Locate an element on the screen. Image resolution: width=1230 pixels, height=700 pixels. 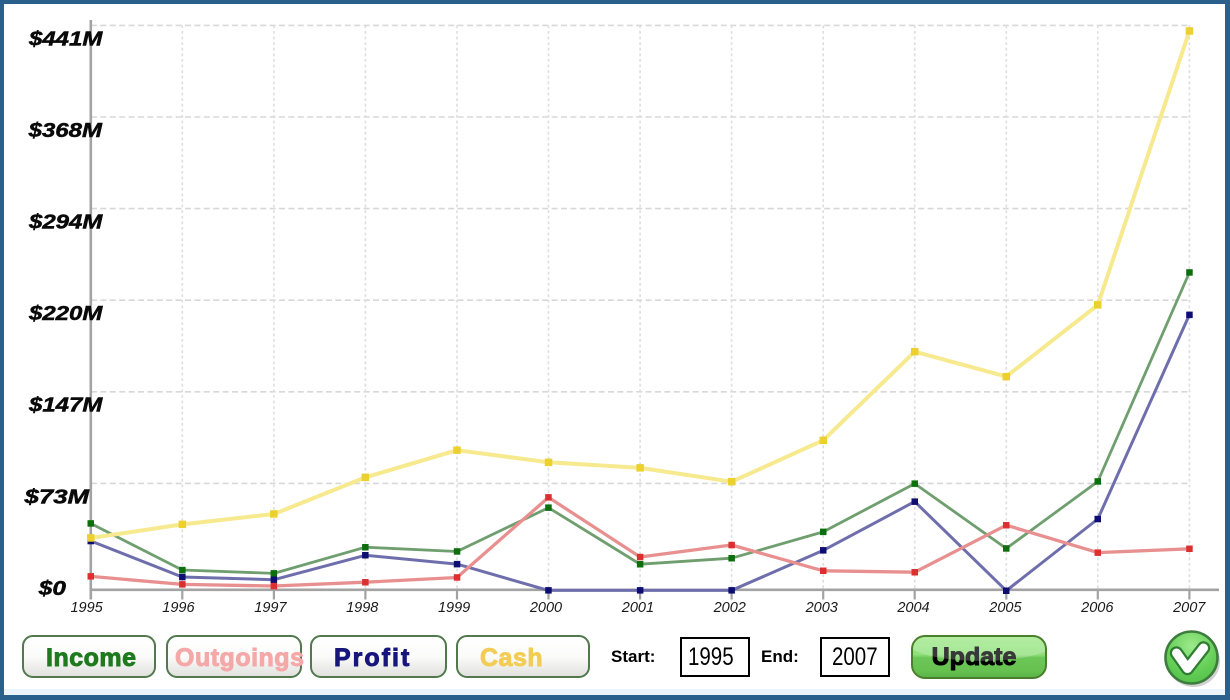
svg-text: 2007 is located at coordinates (1189, 608).